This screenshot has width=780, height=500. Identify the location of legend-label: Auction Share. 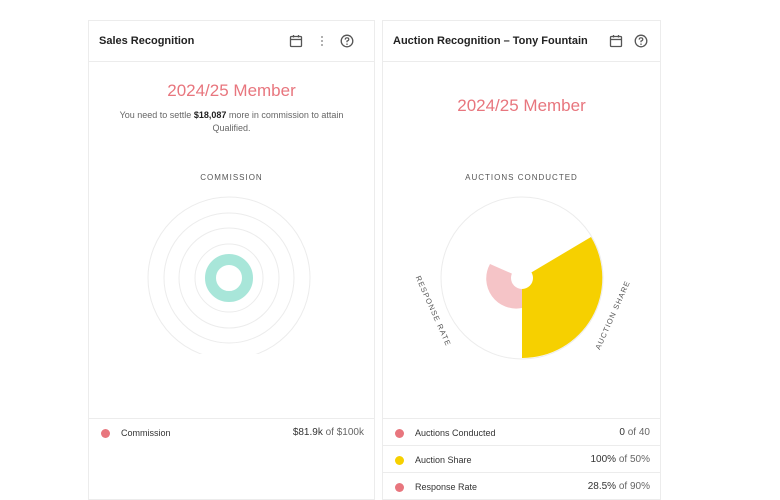
(443, 460).